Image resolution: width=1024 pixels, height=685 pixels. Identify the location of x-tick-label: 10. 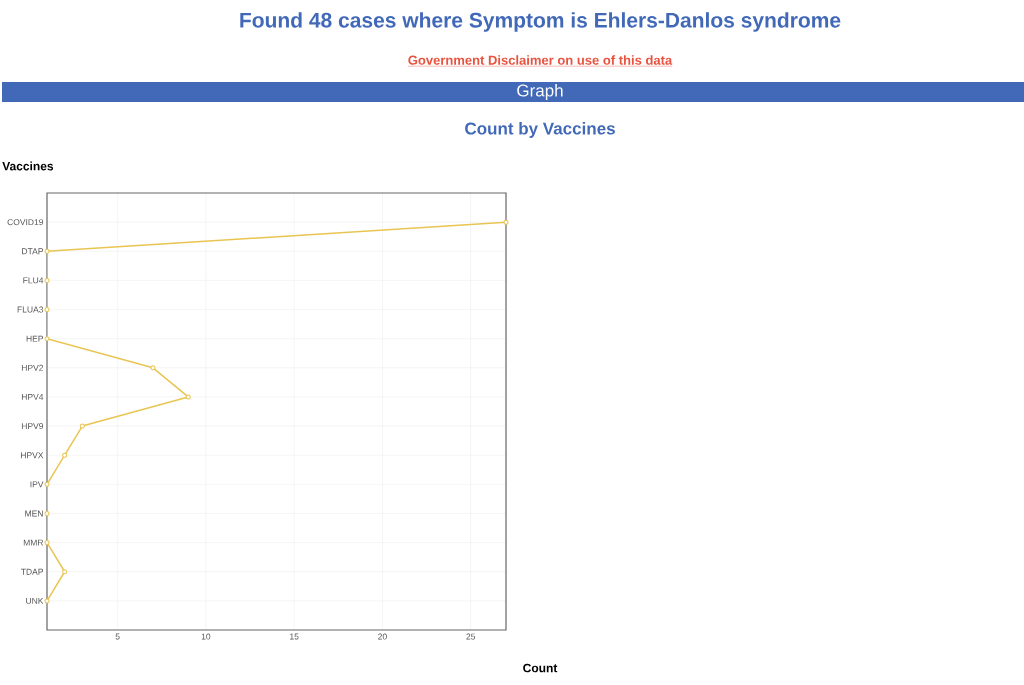
(206, 636).